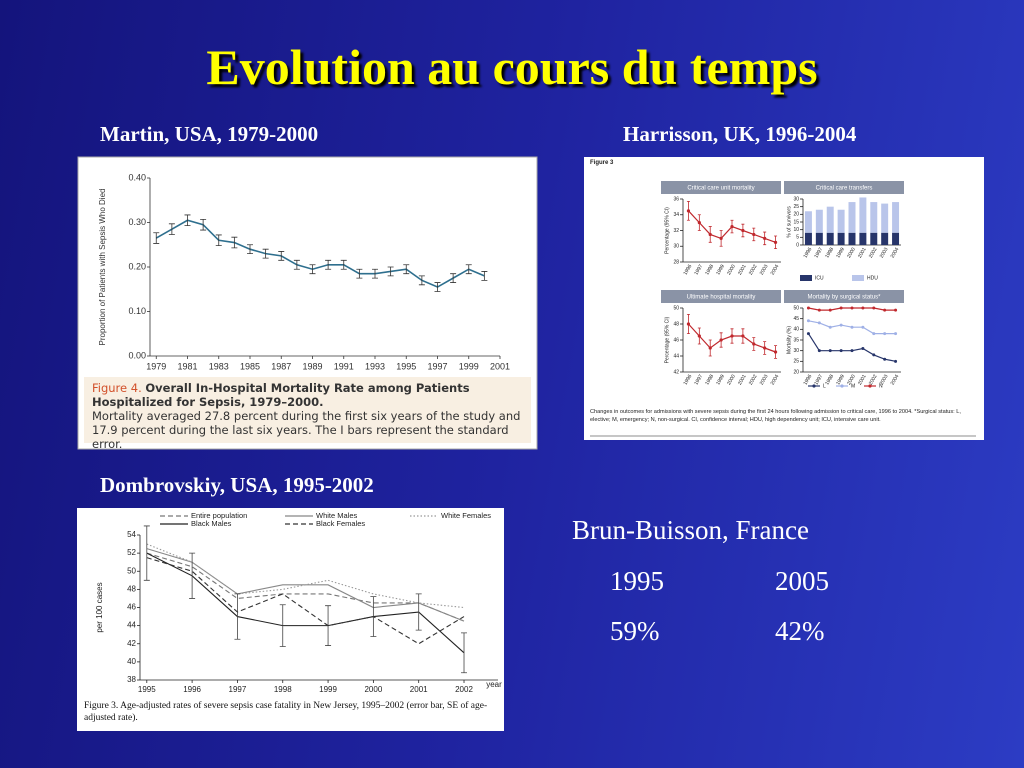 The height and width of the screenshot is (768, 1024). Describe the element at coordinates (512, 67) in the screenshot. I see `slide-title: Evolution au cours du temps` at that location.